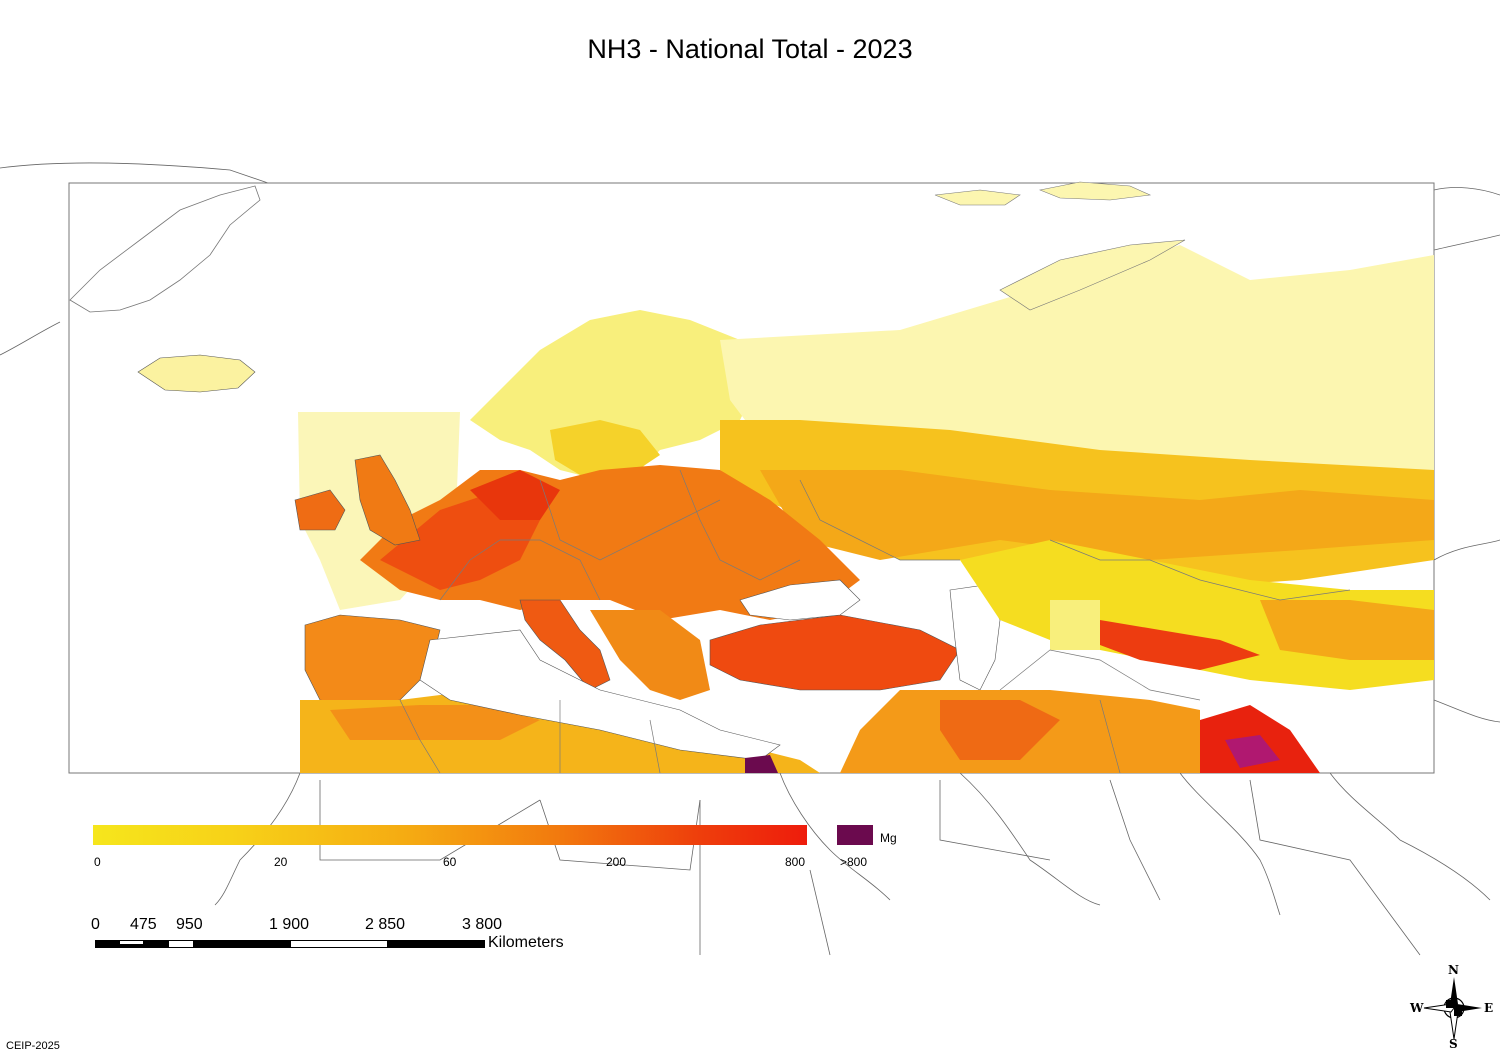 This screenshot has height=1062, width=1500. What do you see at coordinates (385, 924) in the screenshot?
I see `scale-label: 2 850` at bounding box center [385, 924].